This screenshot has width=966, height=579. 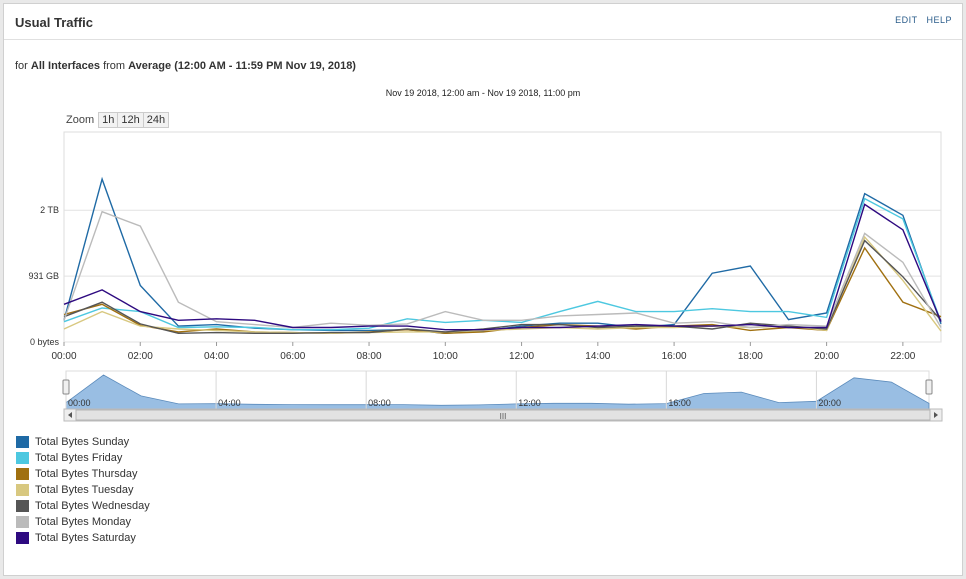 I want to click on legend-item: Total Bytes Tuesday, so click(x=83, y=490).